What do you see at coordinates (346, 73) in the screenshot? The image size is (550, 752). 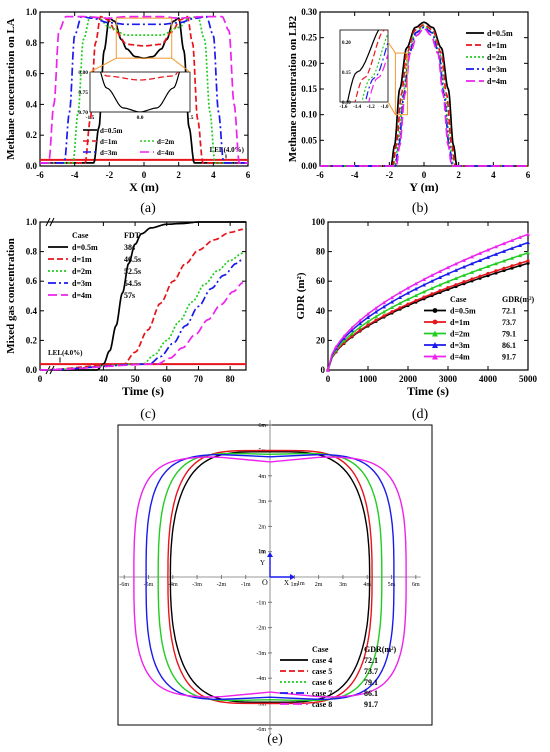 I see `inset-y-tick: 0.15` at bounding box center [346, 73].